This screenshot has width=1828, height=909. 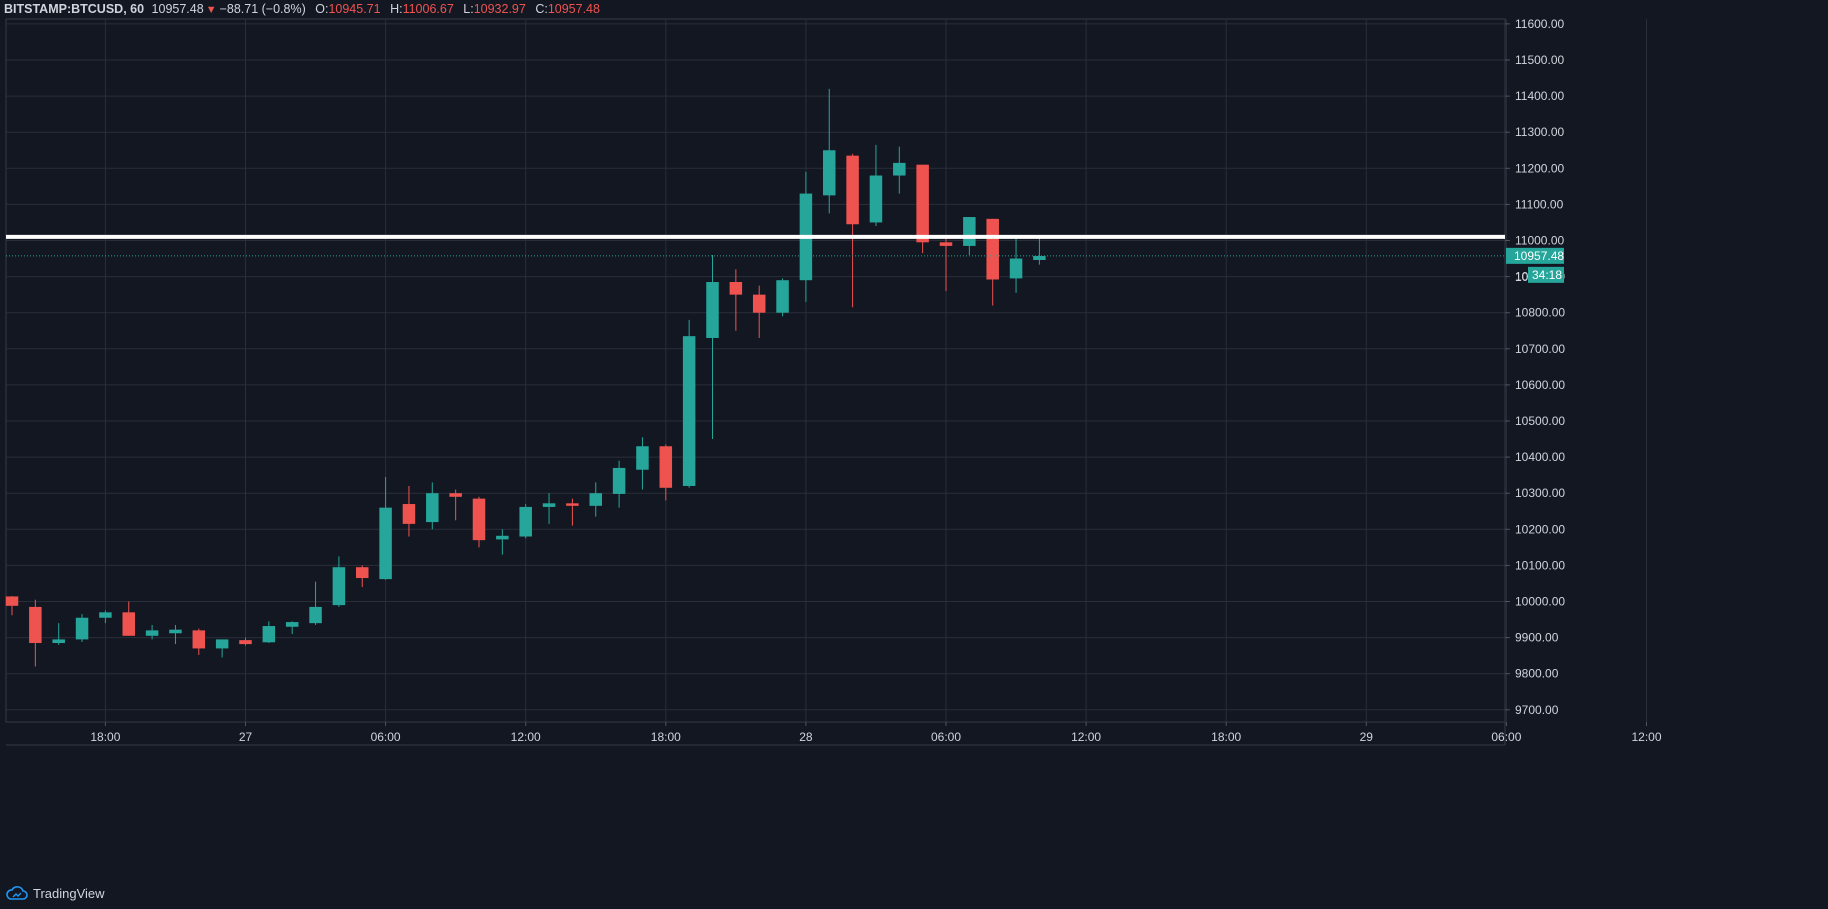 I want to click on tradingview-logo: TradingView, so click(x=55, y=893).